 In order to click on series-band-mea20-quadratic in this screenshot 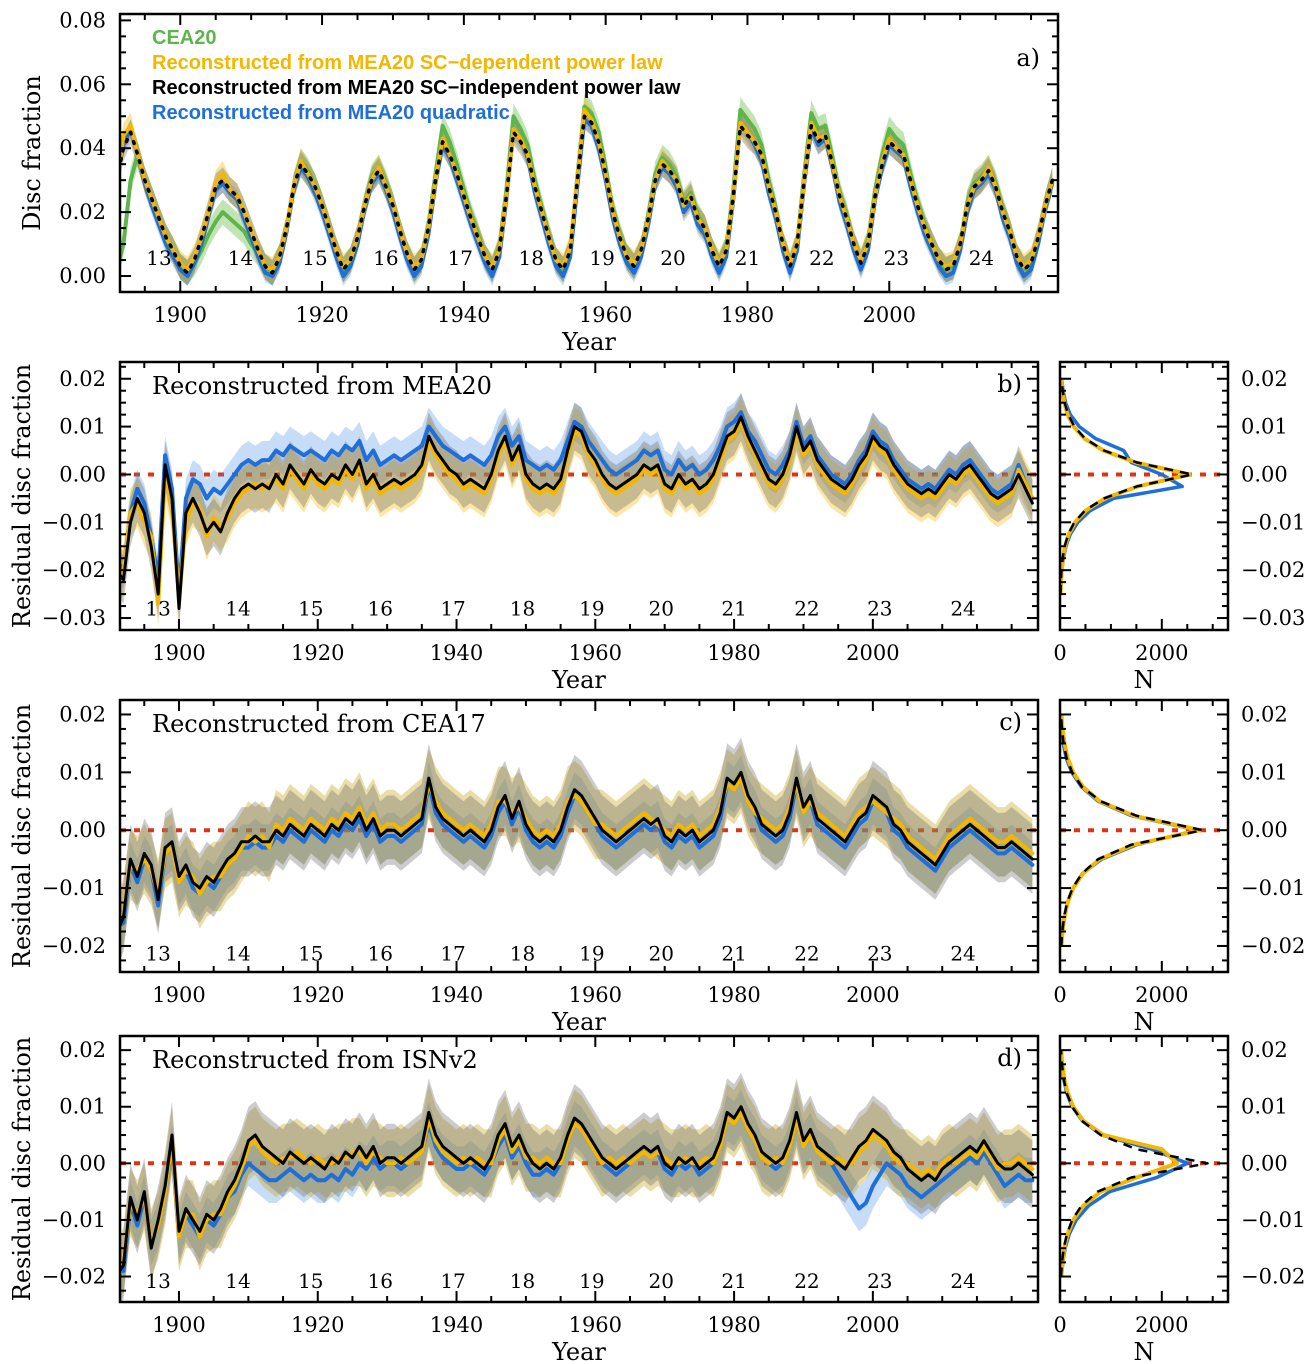, I will do `click(586, 197)`.